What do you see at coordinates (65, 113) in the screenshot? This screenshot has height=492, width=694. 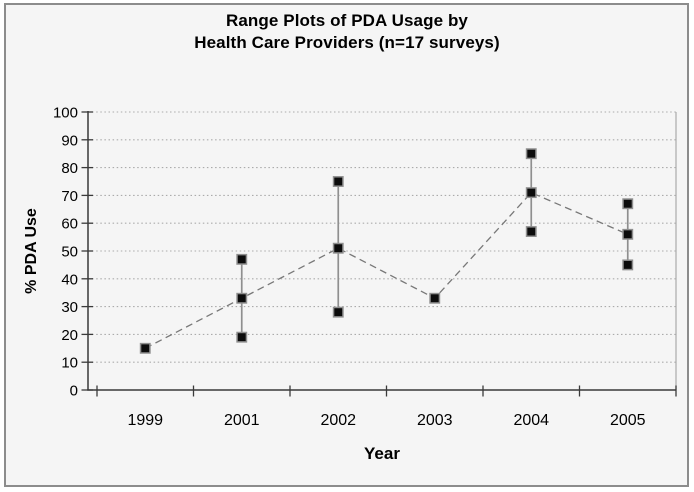 I see `y-tick-label: 100` at bounding box center [65, 113].